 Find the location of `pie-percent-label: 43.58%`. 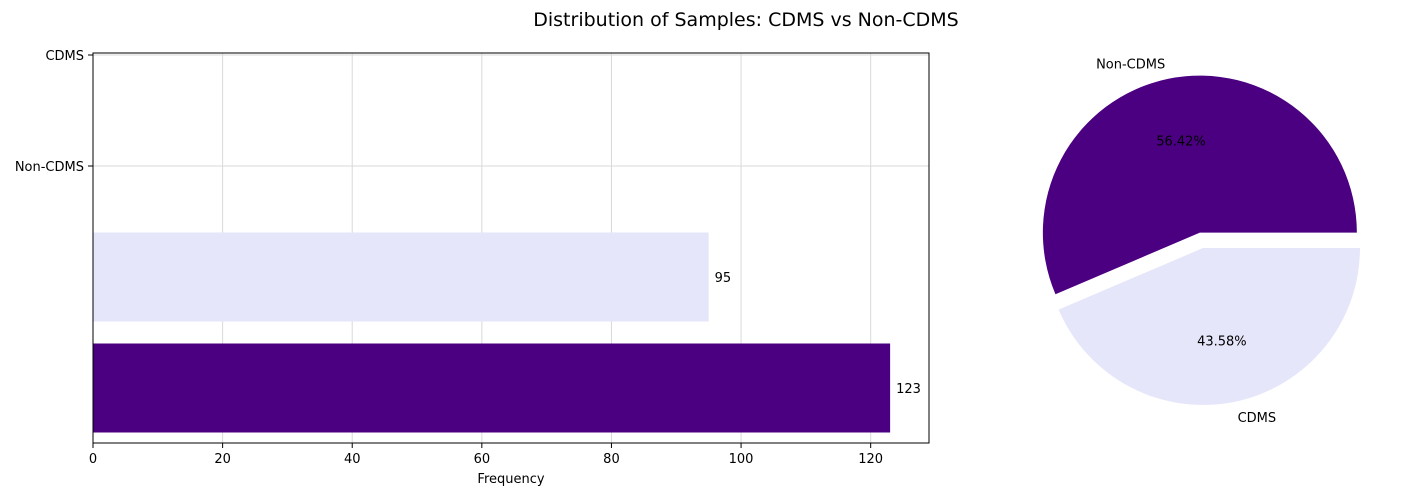

pie-percent-label: 43.58% is located at coordinates (1222, 341).